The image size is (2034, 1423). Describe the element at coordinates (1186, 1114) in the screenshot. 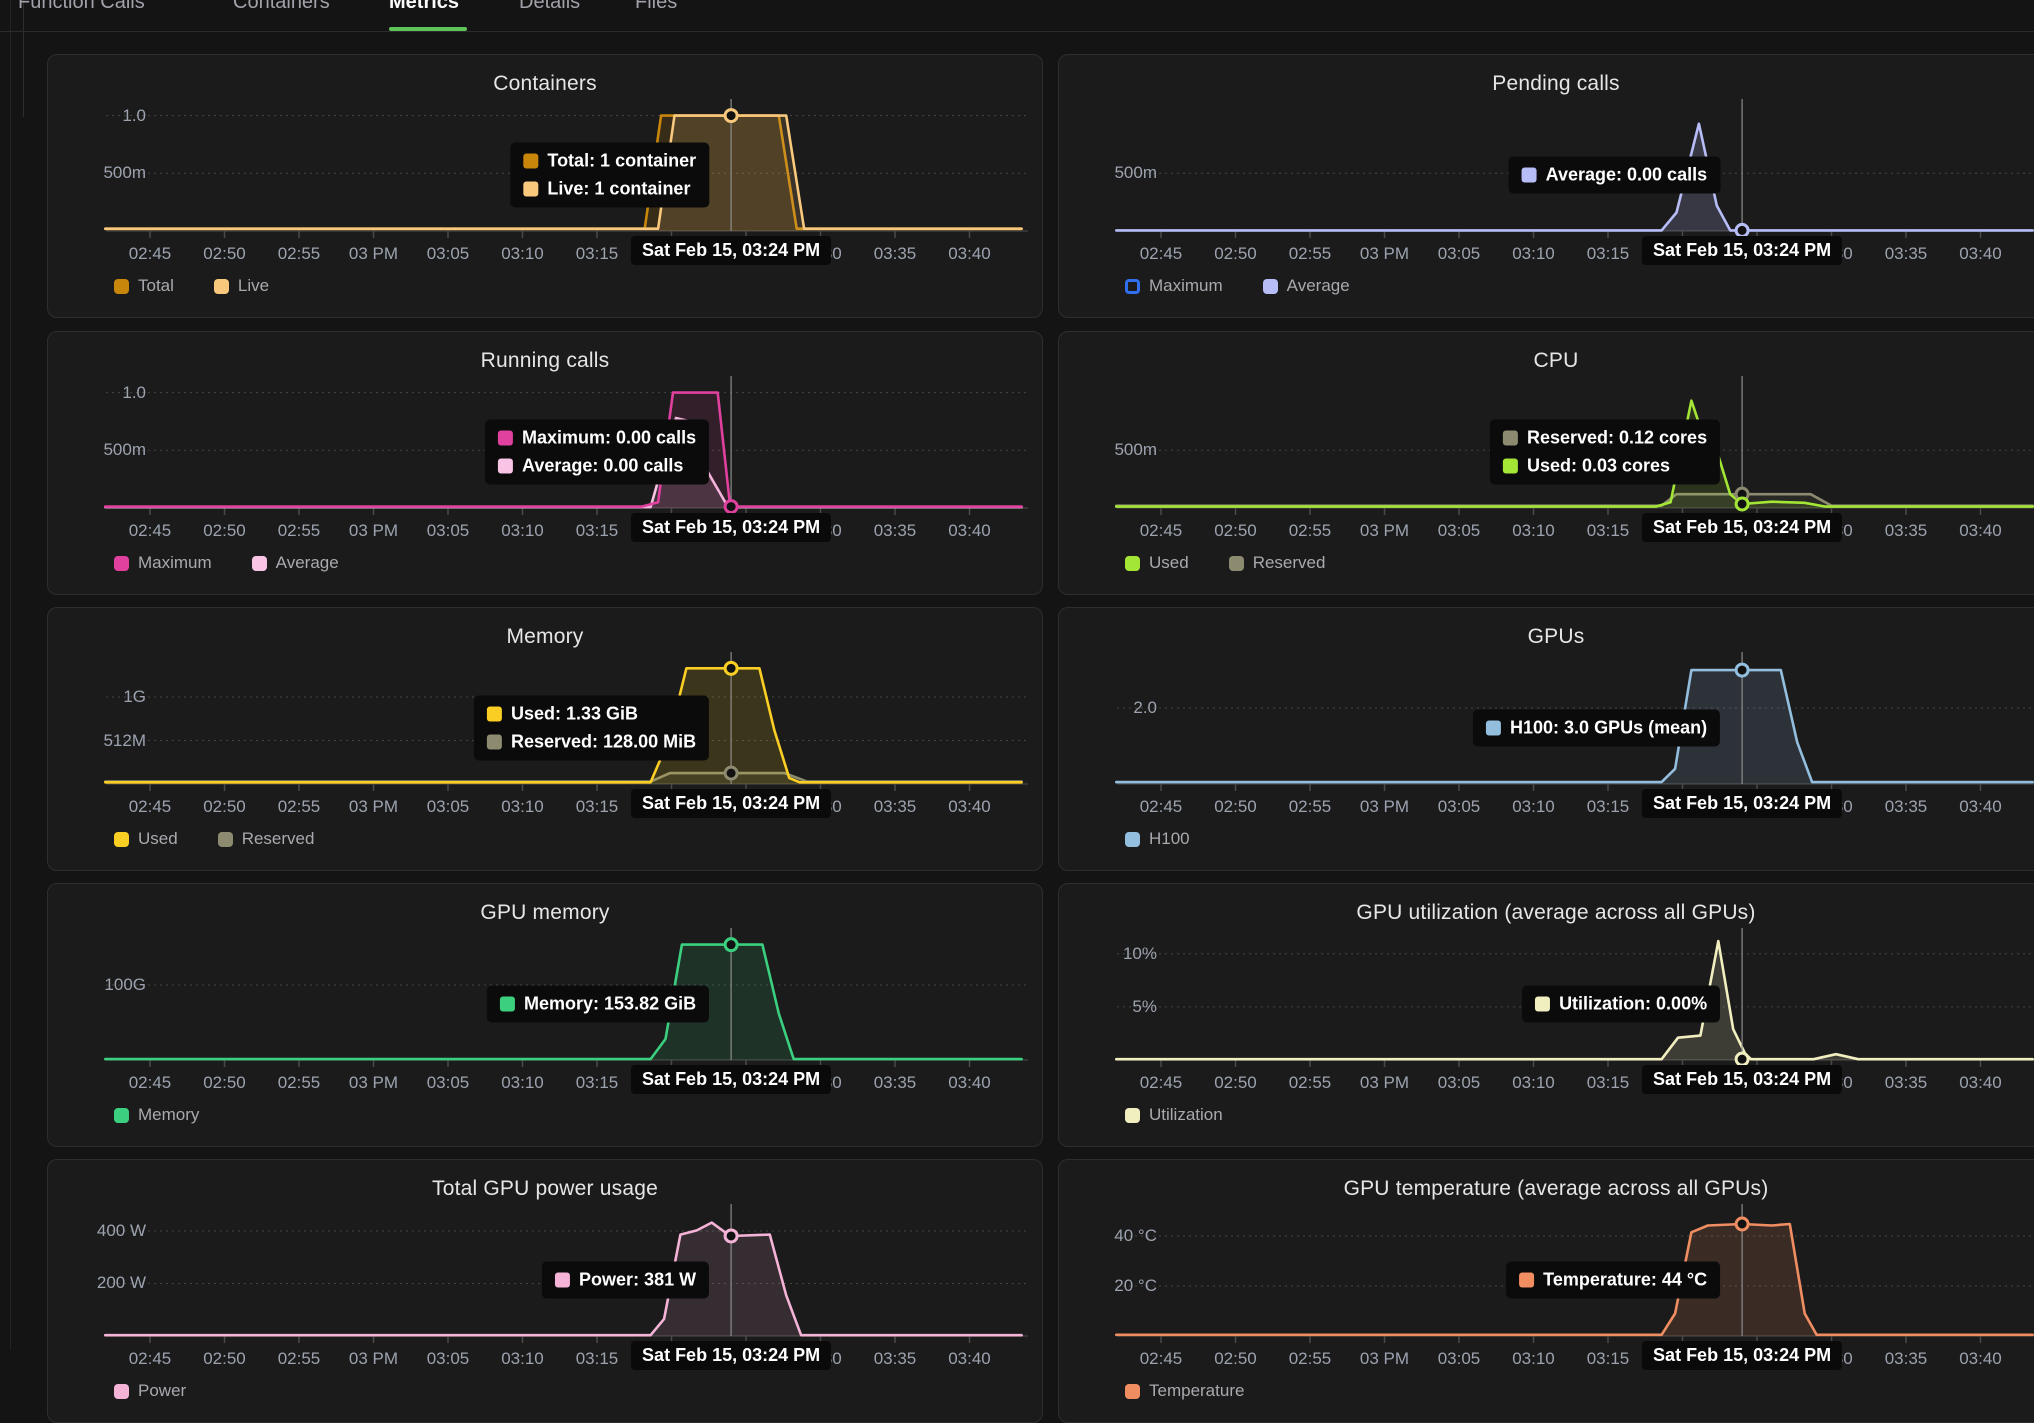

I see `legend-label: Utilization` at that location.